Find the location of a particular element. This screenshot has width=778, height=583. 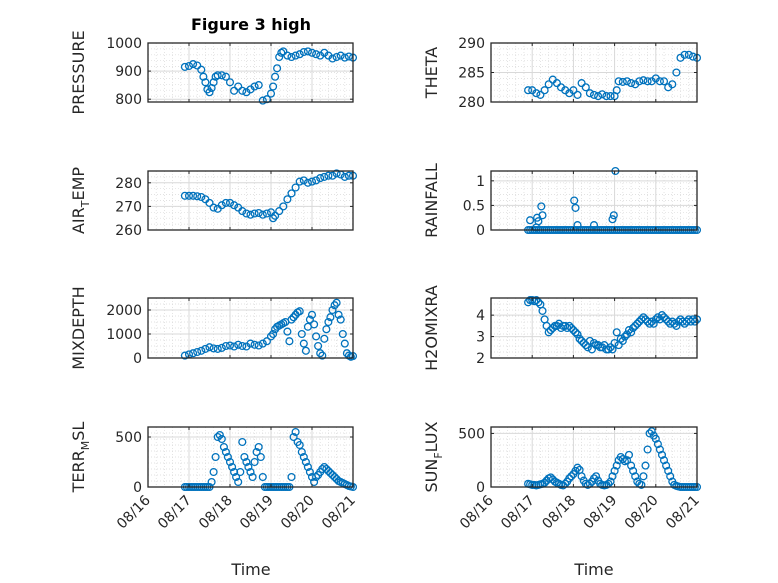

y-axis-label-sun_flux-part: LUX is located at coordinates (431, 436).